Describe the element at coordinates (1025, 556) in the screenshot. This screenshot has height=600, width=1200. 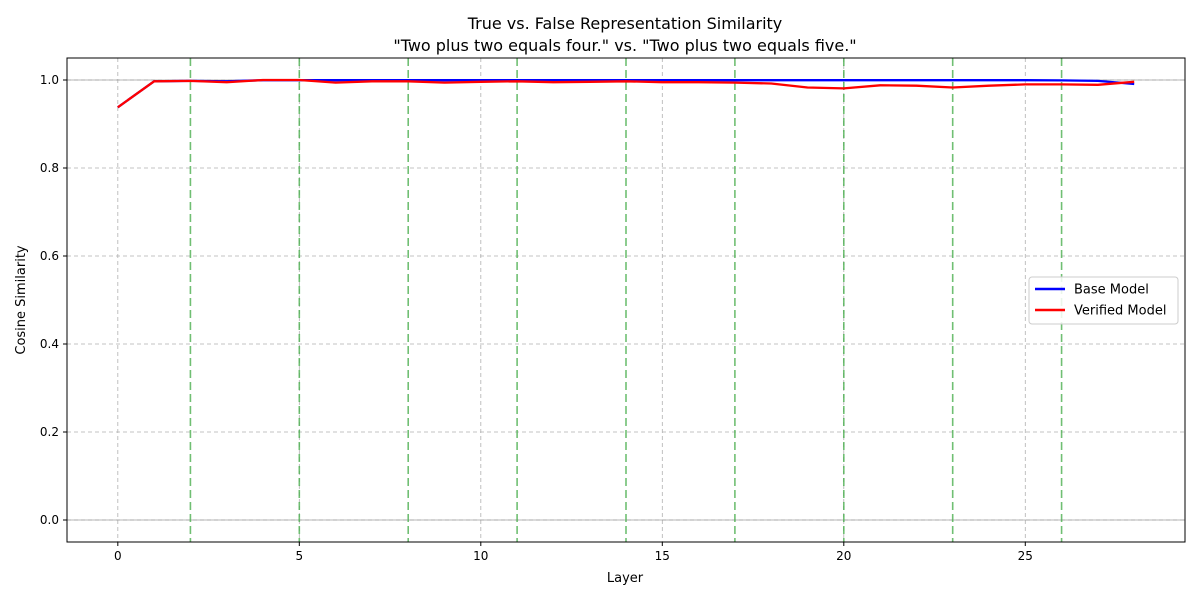
I see `x-tick-label: 25` at that location.